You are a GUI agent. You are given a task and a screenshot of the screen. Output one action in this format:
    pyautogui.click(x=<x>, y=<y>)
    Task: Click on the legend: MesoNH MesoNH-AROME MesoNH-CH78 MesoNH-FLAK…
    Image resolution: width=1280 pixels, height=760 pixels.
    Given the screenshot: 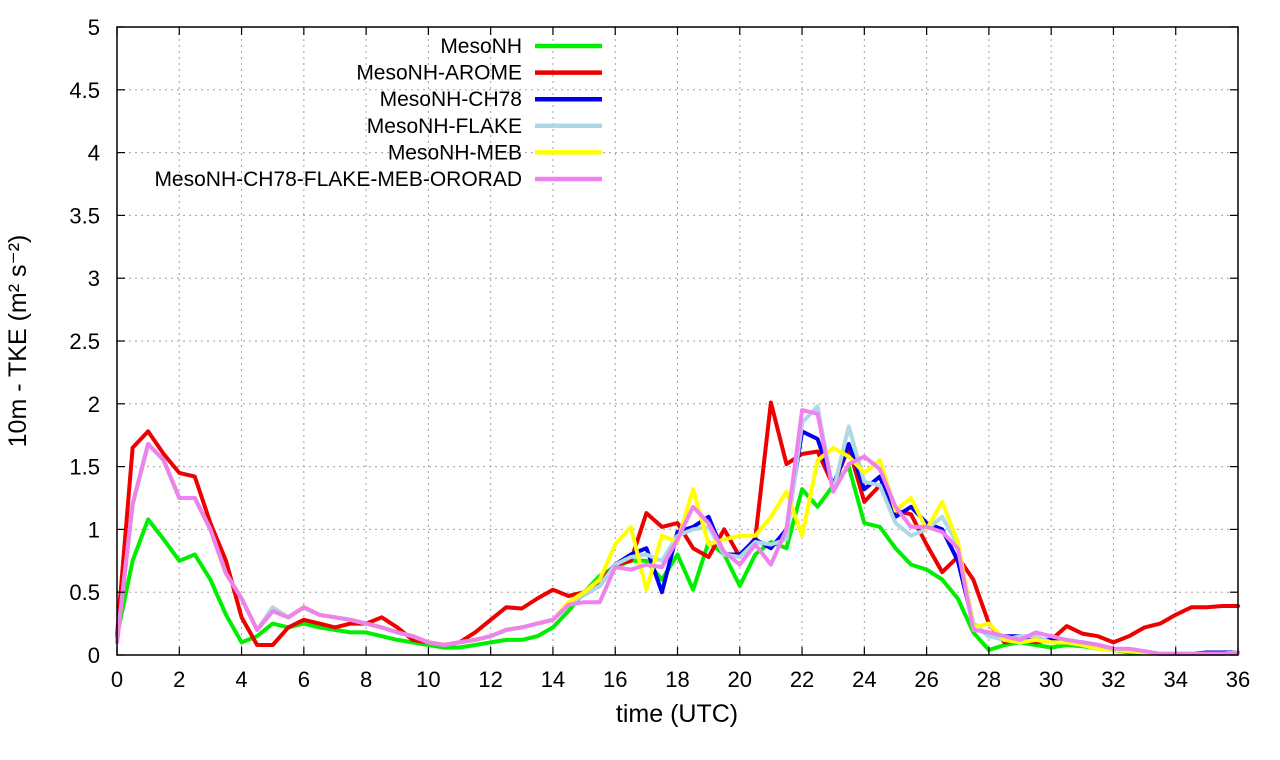 What is the action you would take?
    pyautogui.click(x=378, y=113)
    